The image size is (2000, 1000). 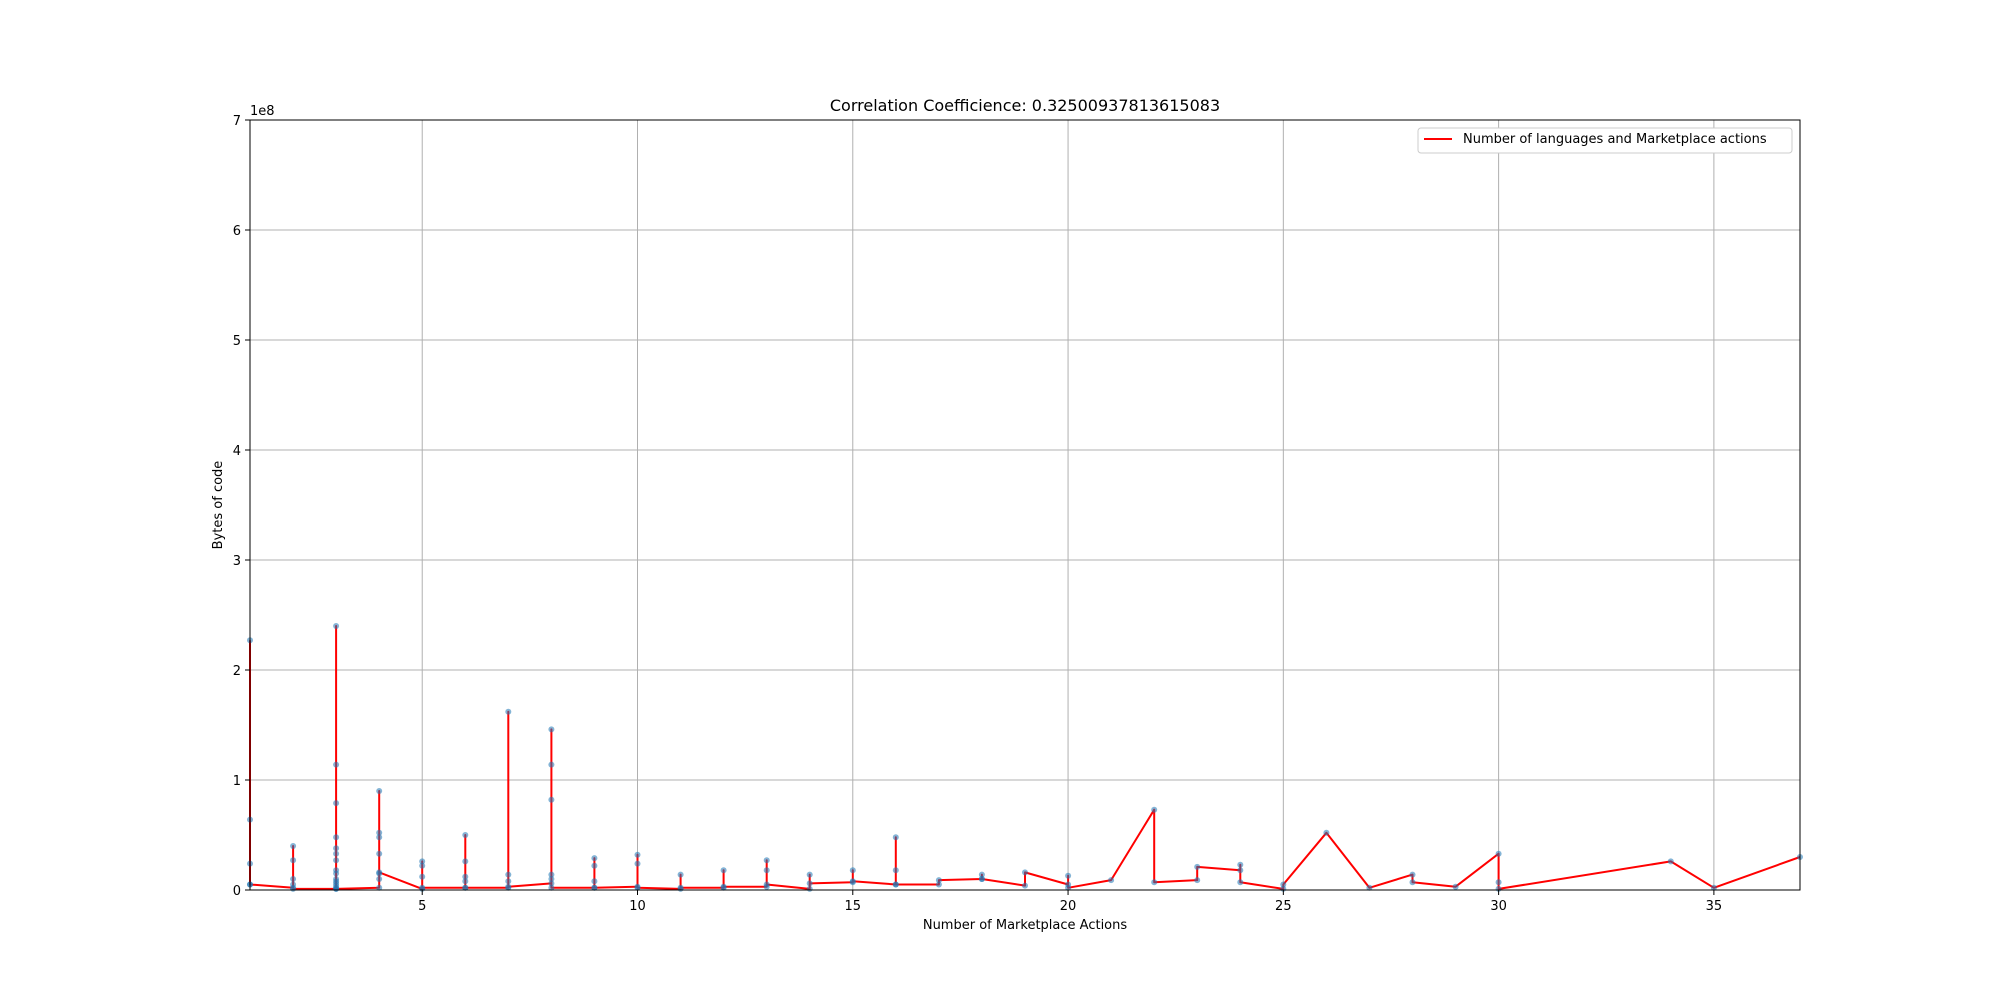 What do you see at coordinates (637, 906) in the screenshot?
I see `x-tick-label: 10` at bounding box center [637, 906].